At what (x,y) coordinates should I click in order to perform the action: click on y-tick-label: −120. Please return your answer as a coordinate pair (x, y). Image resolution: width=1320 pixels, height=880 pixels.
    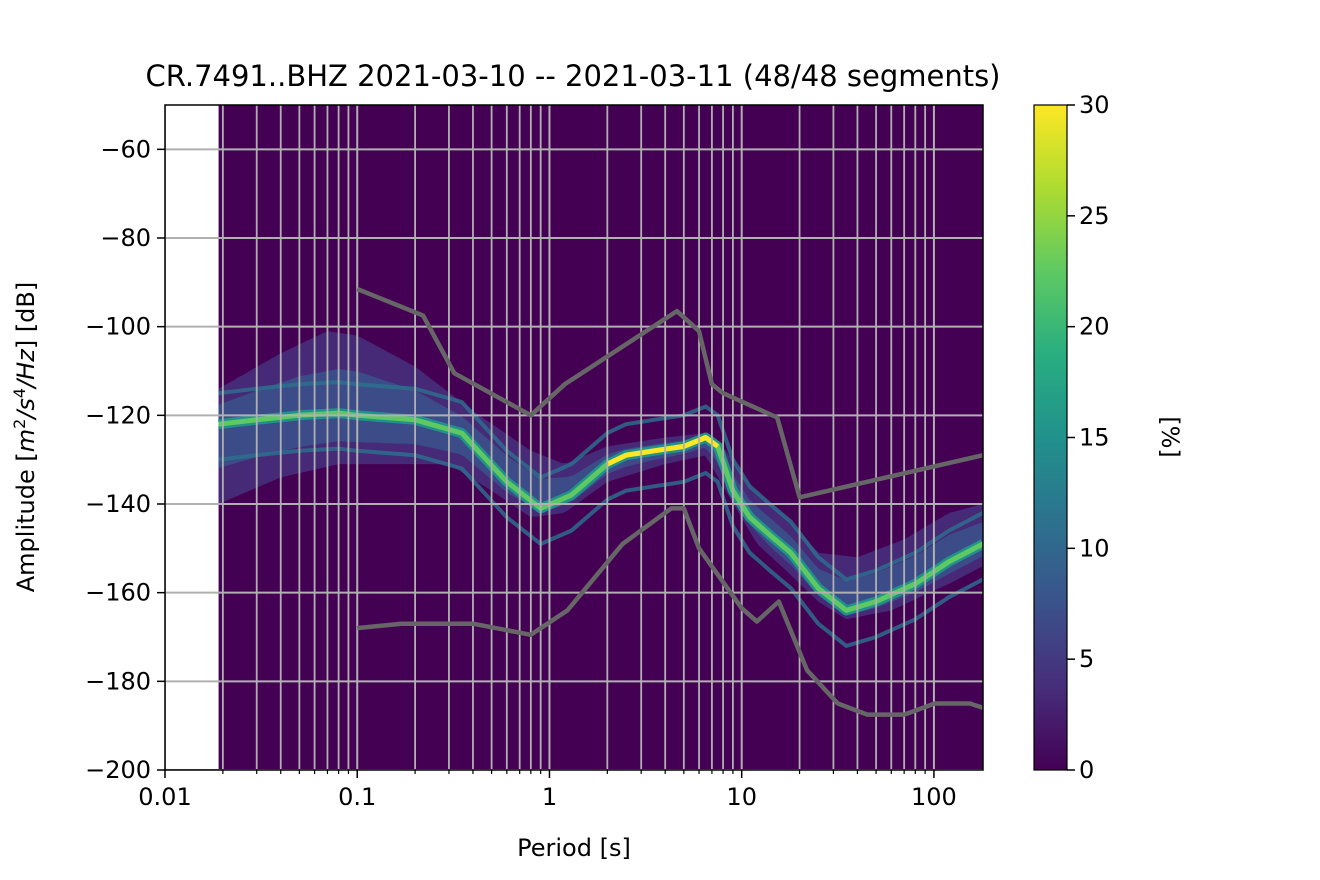
    Looking at the image, I should click on (118, 415).